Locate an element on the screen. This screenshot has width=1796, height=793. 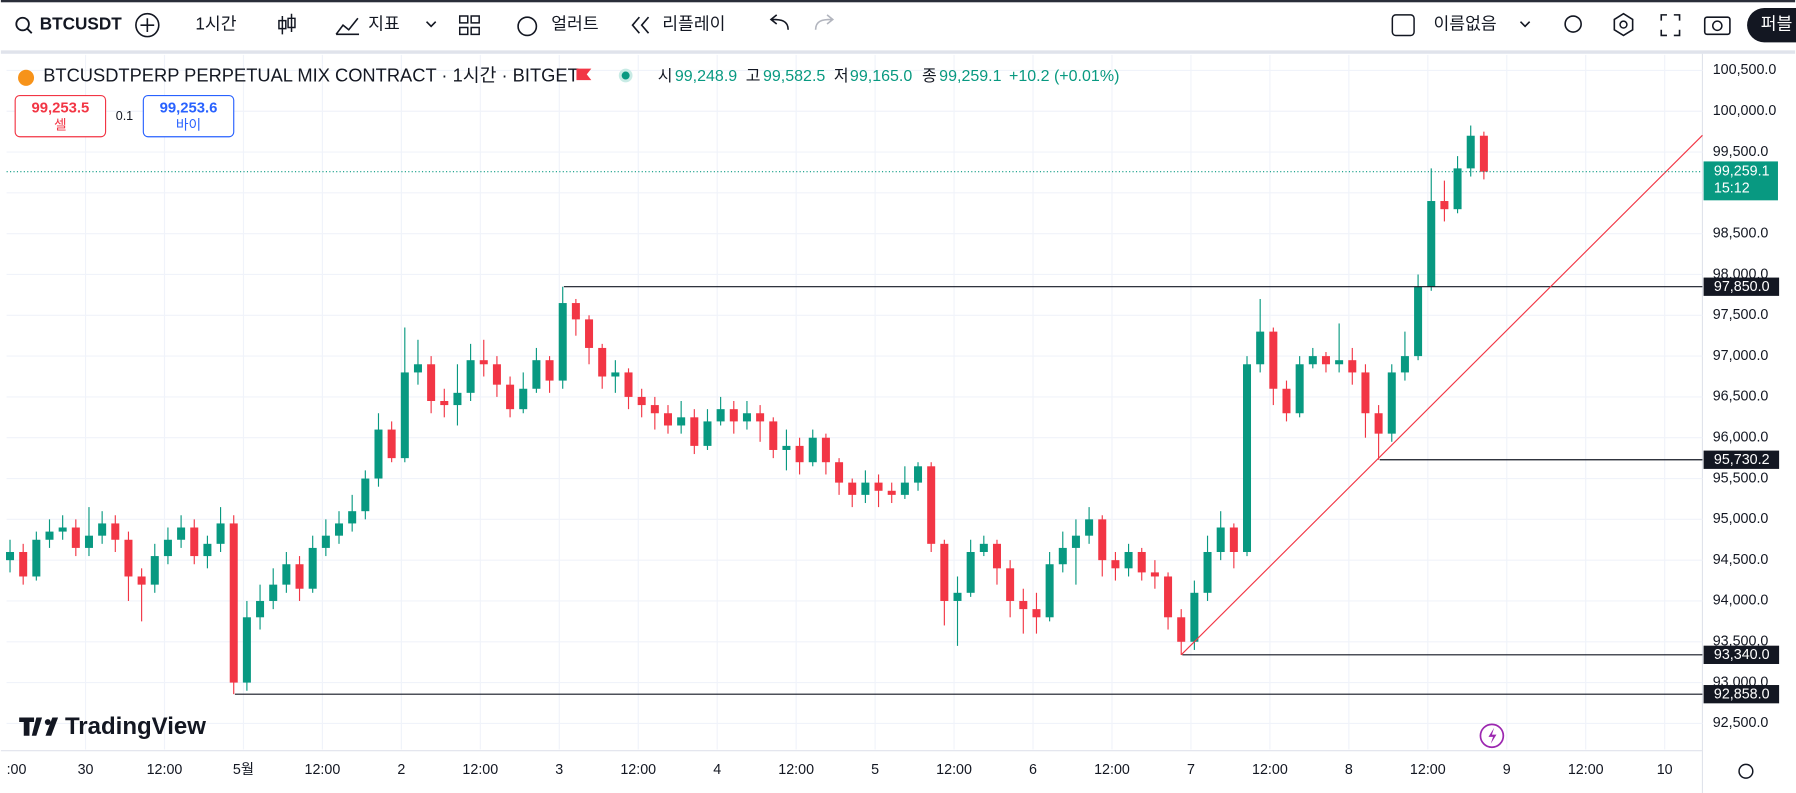
y-tick-label: 94,500.0 is located at coordinates (1741, 560).